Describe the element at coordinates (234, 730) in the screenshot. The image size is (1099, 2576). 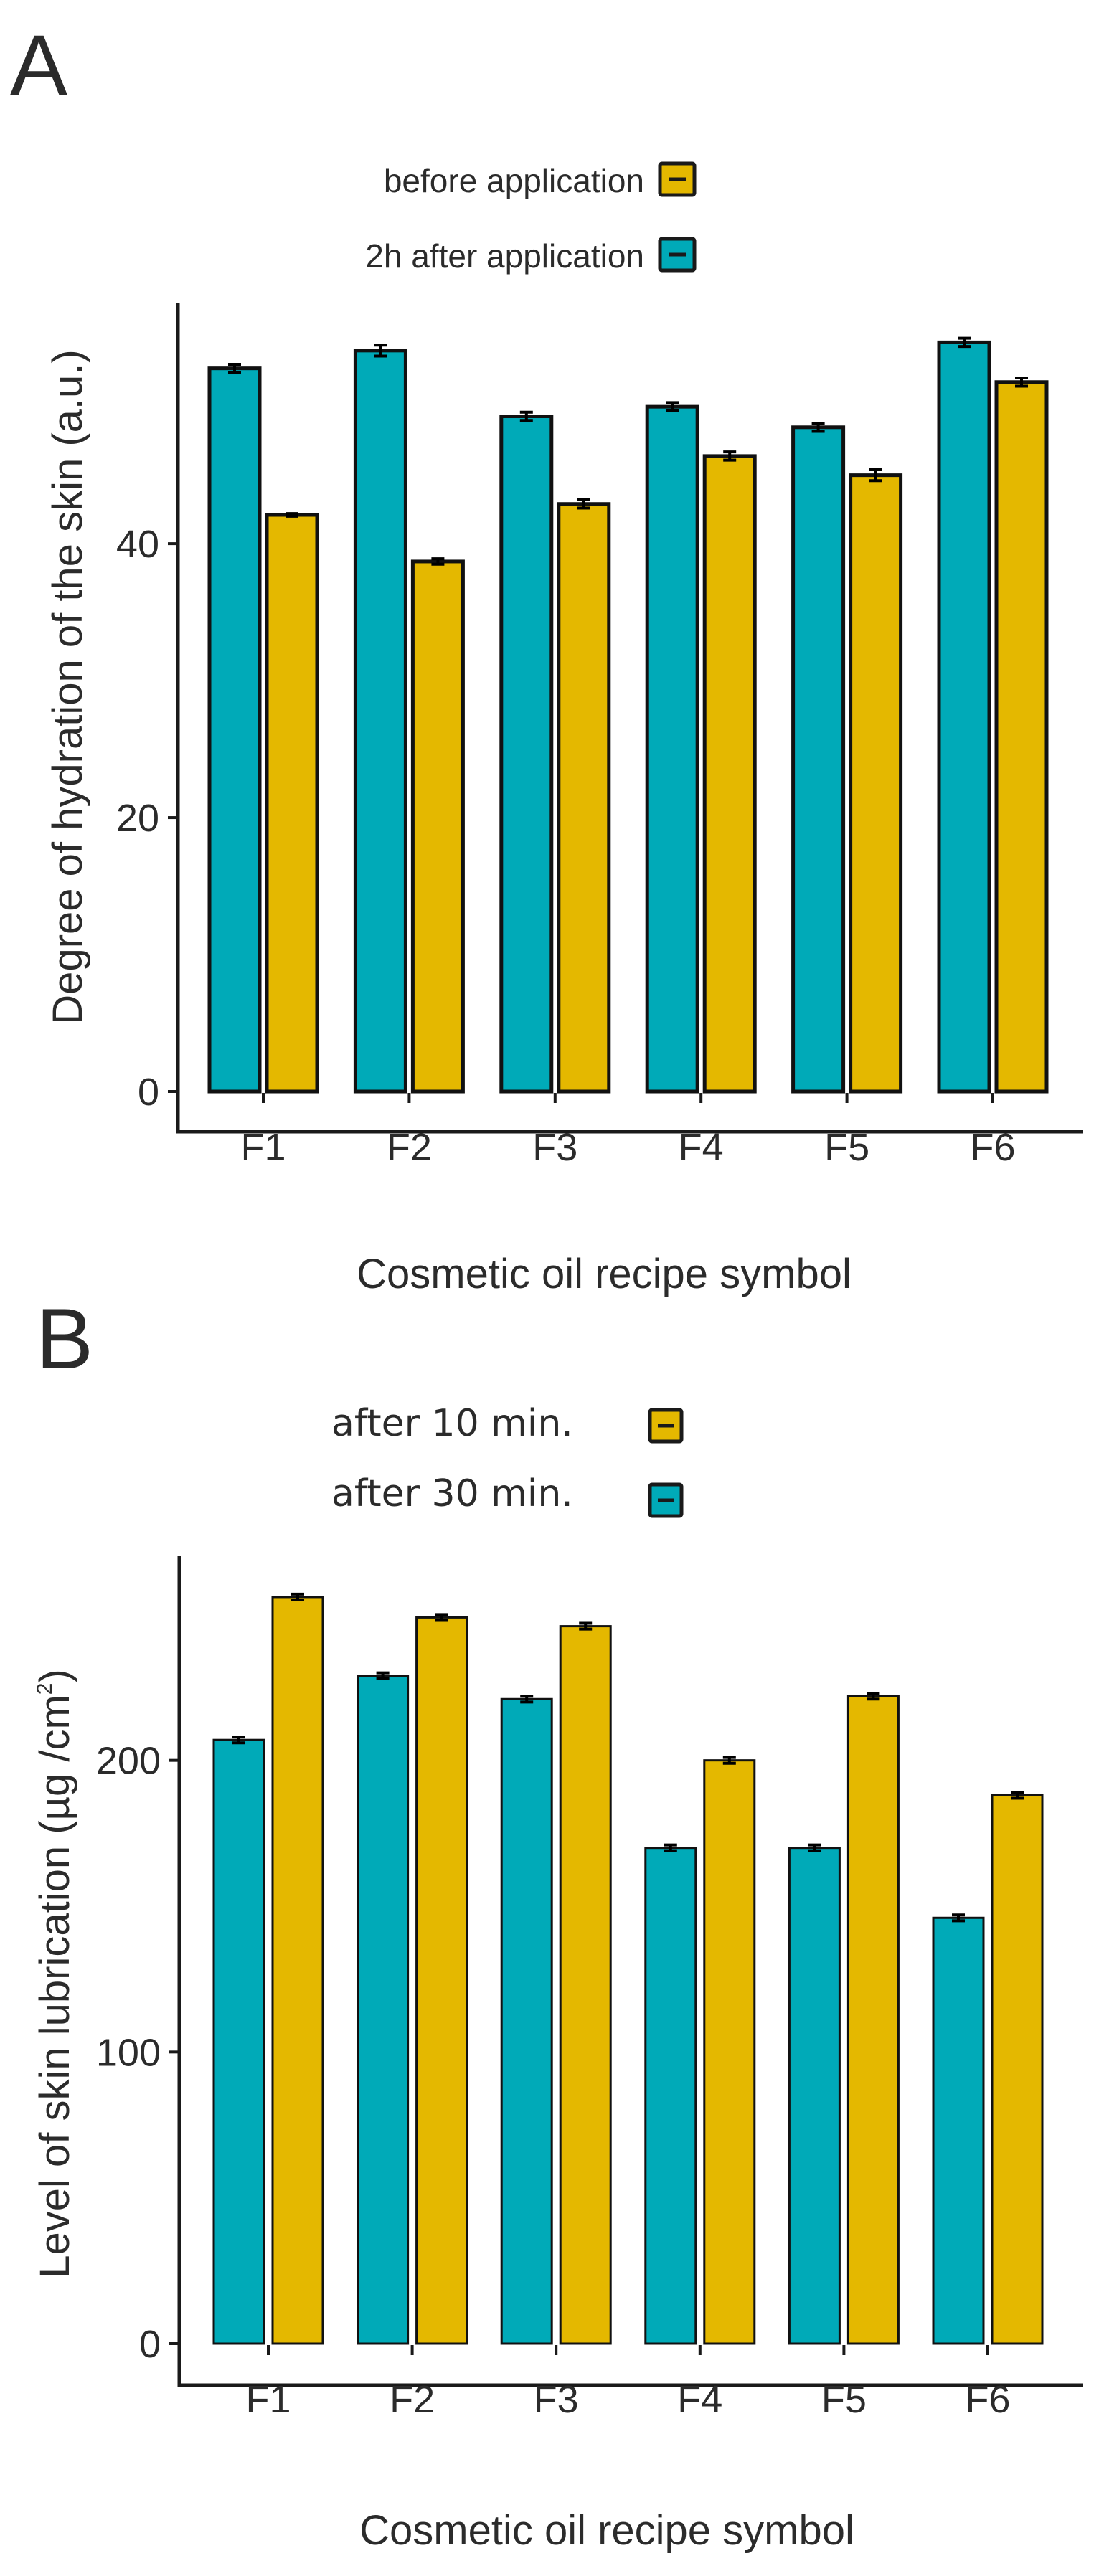
I see `panel-a-bar-f1-teal` at that location.